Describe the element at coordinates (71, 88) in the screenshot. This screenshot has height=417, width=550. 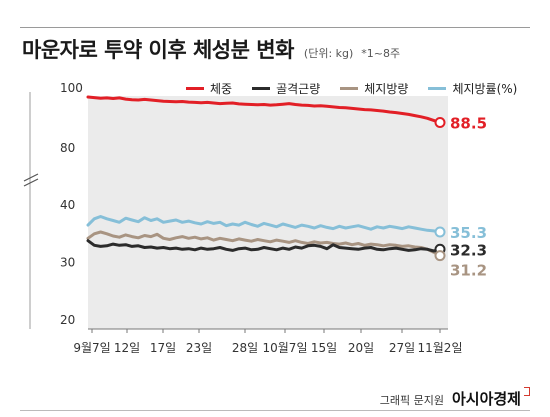
I see `y-tick-label: 100` at that location.